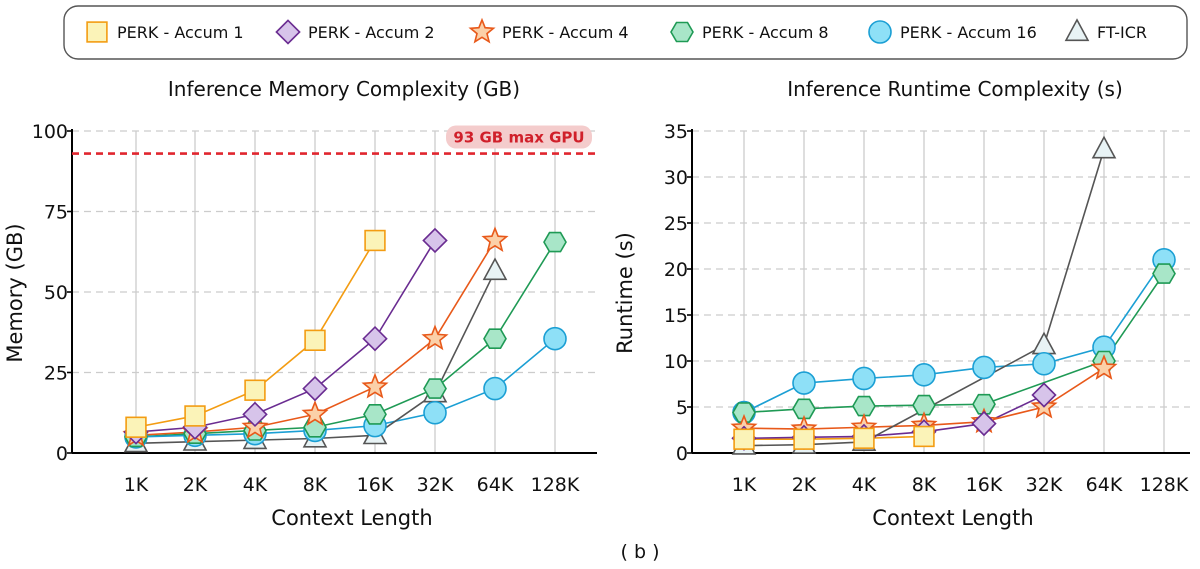 The height and width of the screenshot is (569, 1200). I want to click on y-tick-label: 30, so click(676, 178).